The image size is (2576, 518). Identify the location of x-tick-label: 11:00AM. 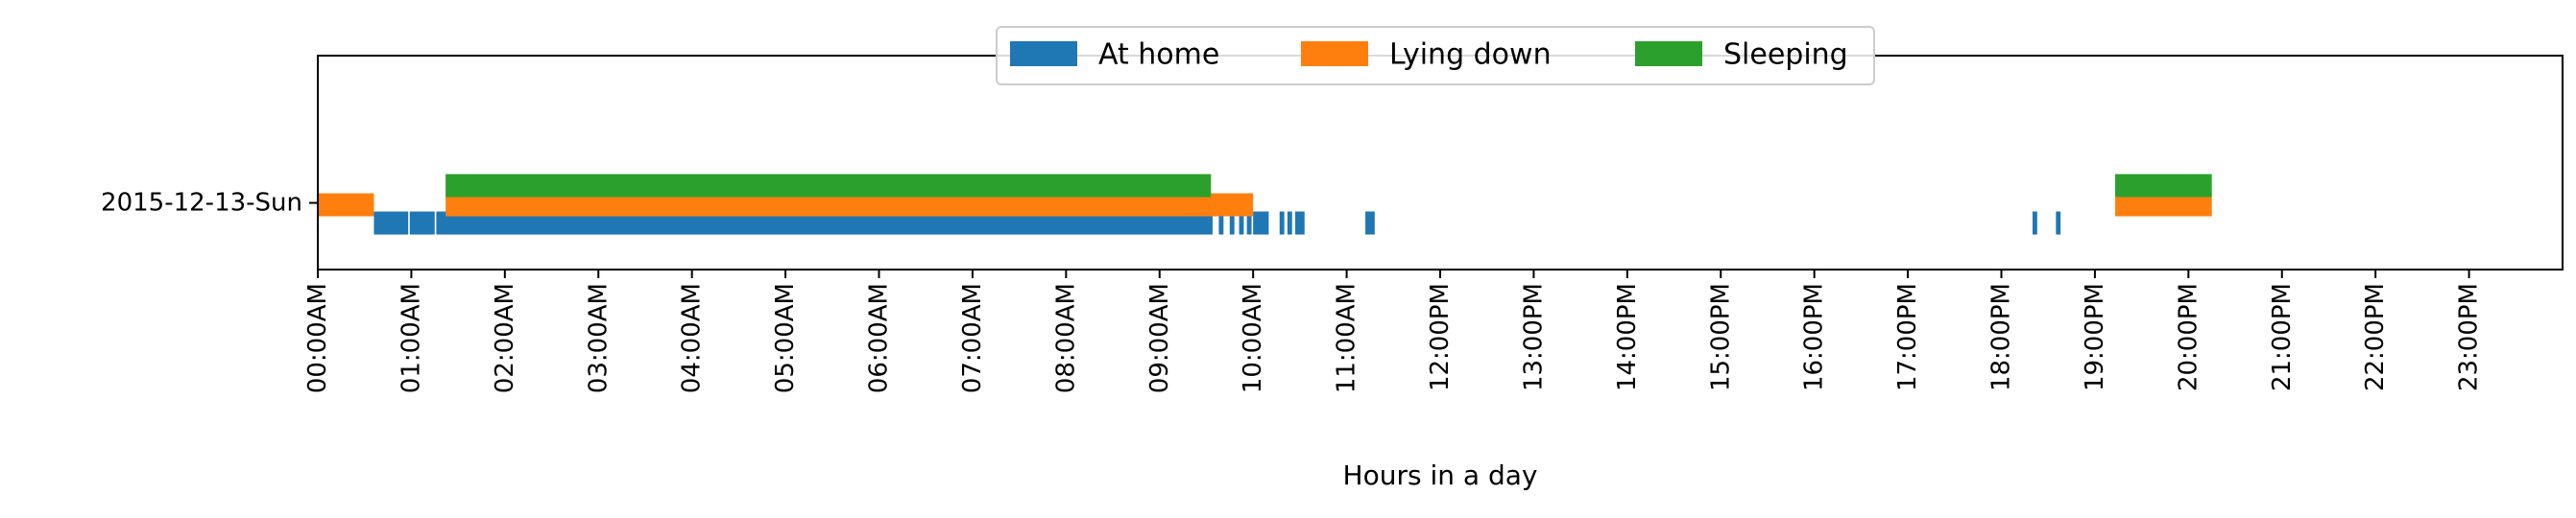
(1347, 338).